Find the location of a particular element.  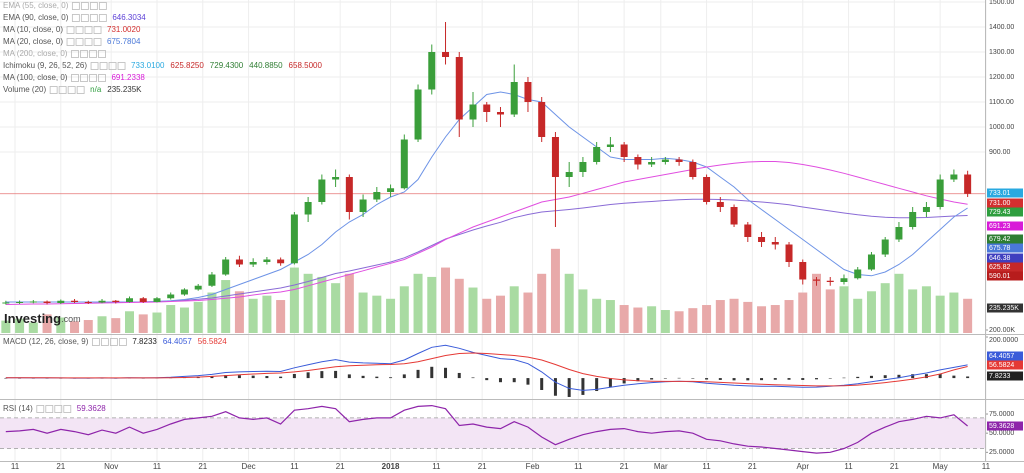

rsi-line is located at coordinates (486, 429).